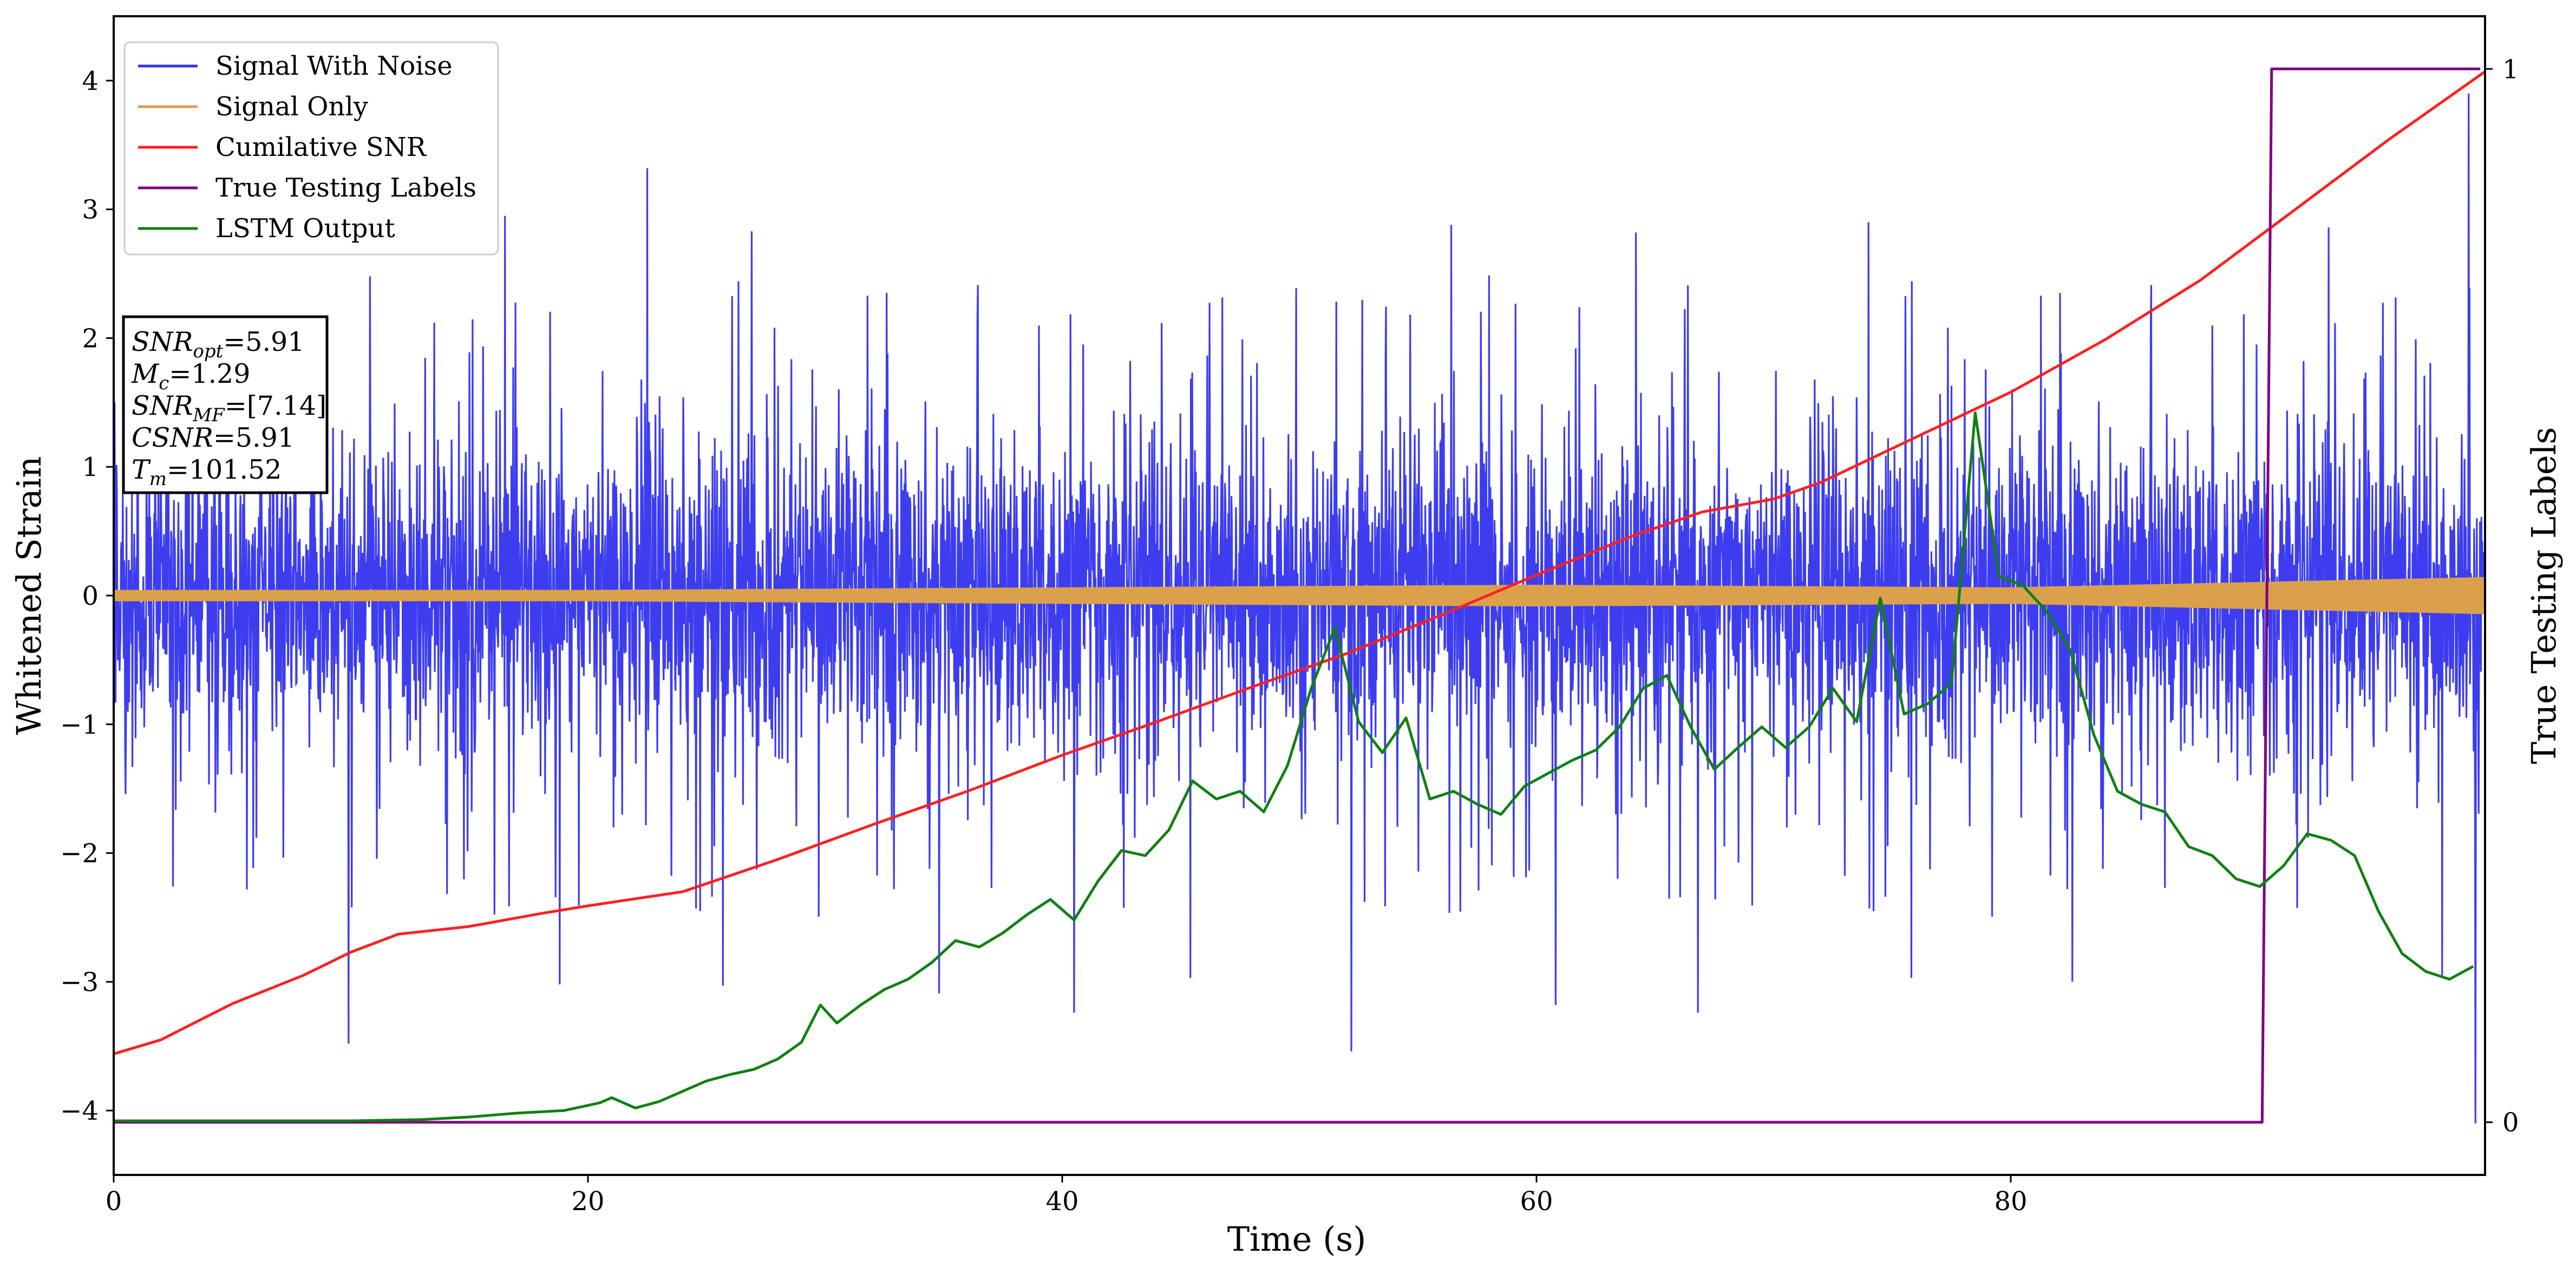 Image resolution: width=2576 pixels, height=1274 pixels. I want to click on stats-subscript: MF, so click(208, 415).